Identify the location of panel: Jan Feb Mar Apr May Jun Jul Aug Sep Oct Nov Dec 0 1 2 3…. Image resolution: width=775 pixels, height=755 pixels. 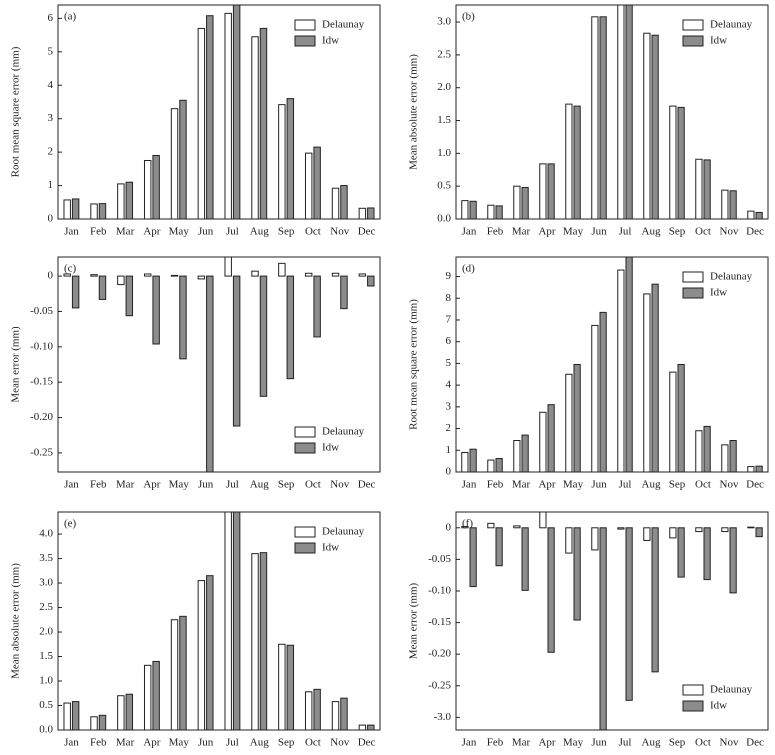
(588, 373).